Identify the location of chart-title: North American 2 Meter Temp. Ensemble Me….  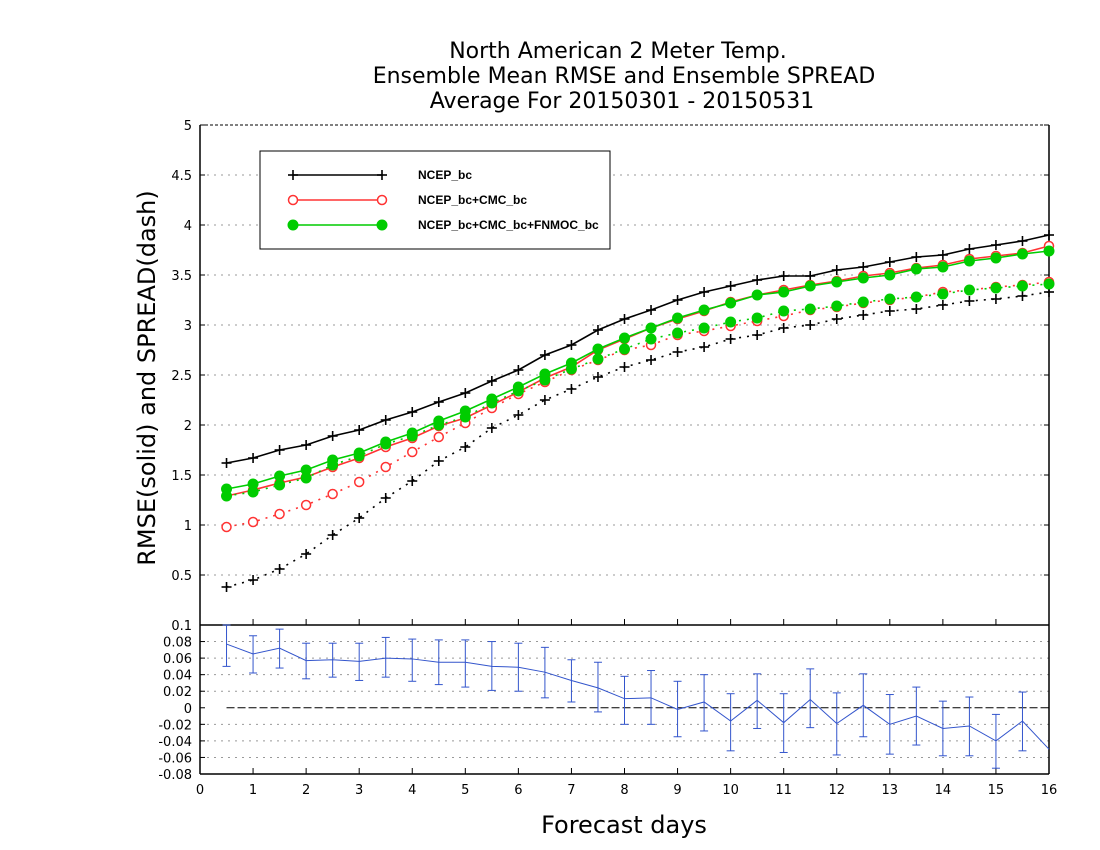
(624, 76).